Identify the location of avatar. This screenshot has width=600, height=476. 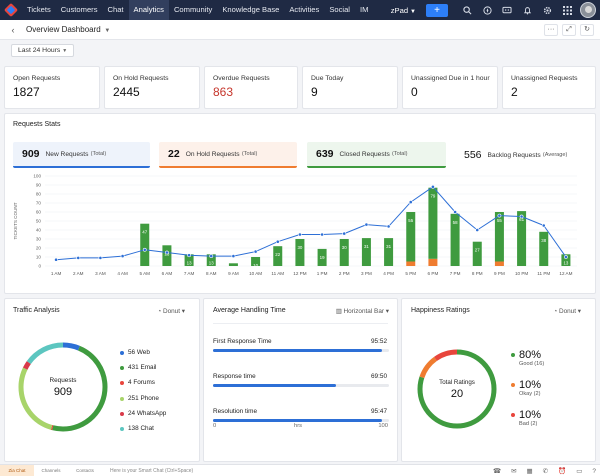
(588, 10).